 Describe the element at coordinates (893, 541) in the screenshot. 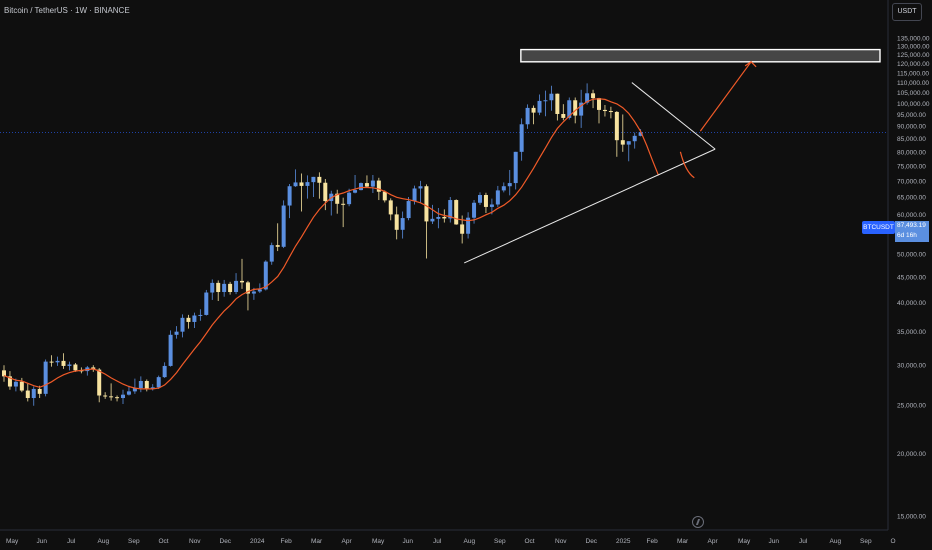

I see `x-tick-label: O` at that location.